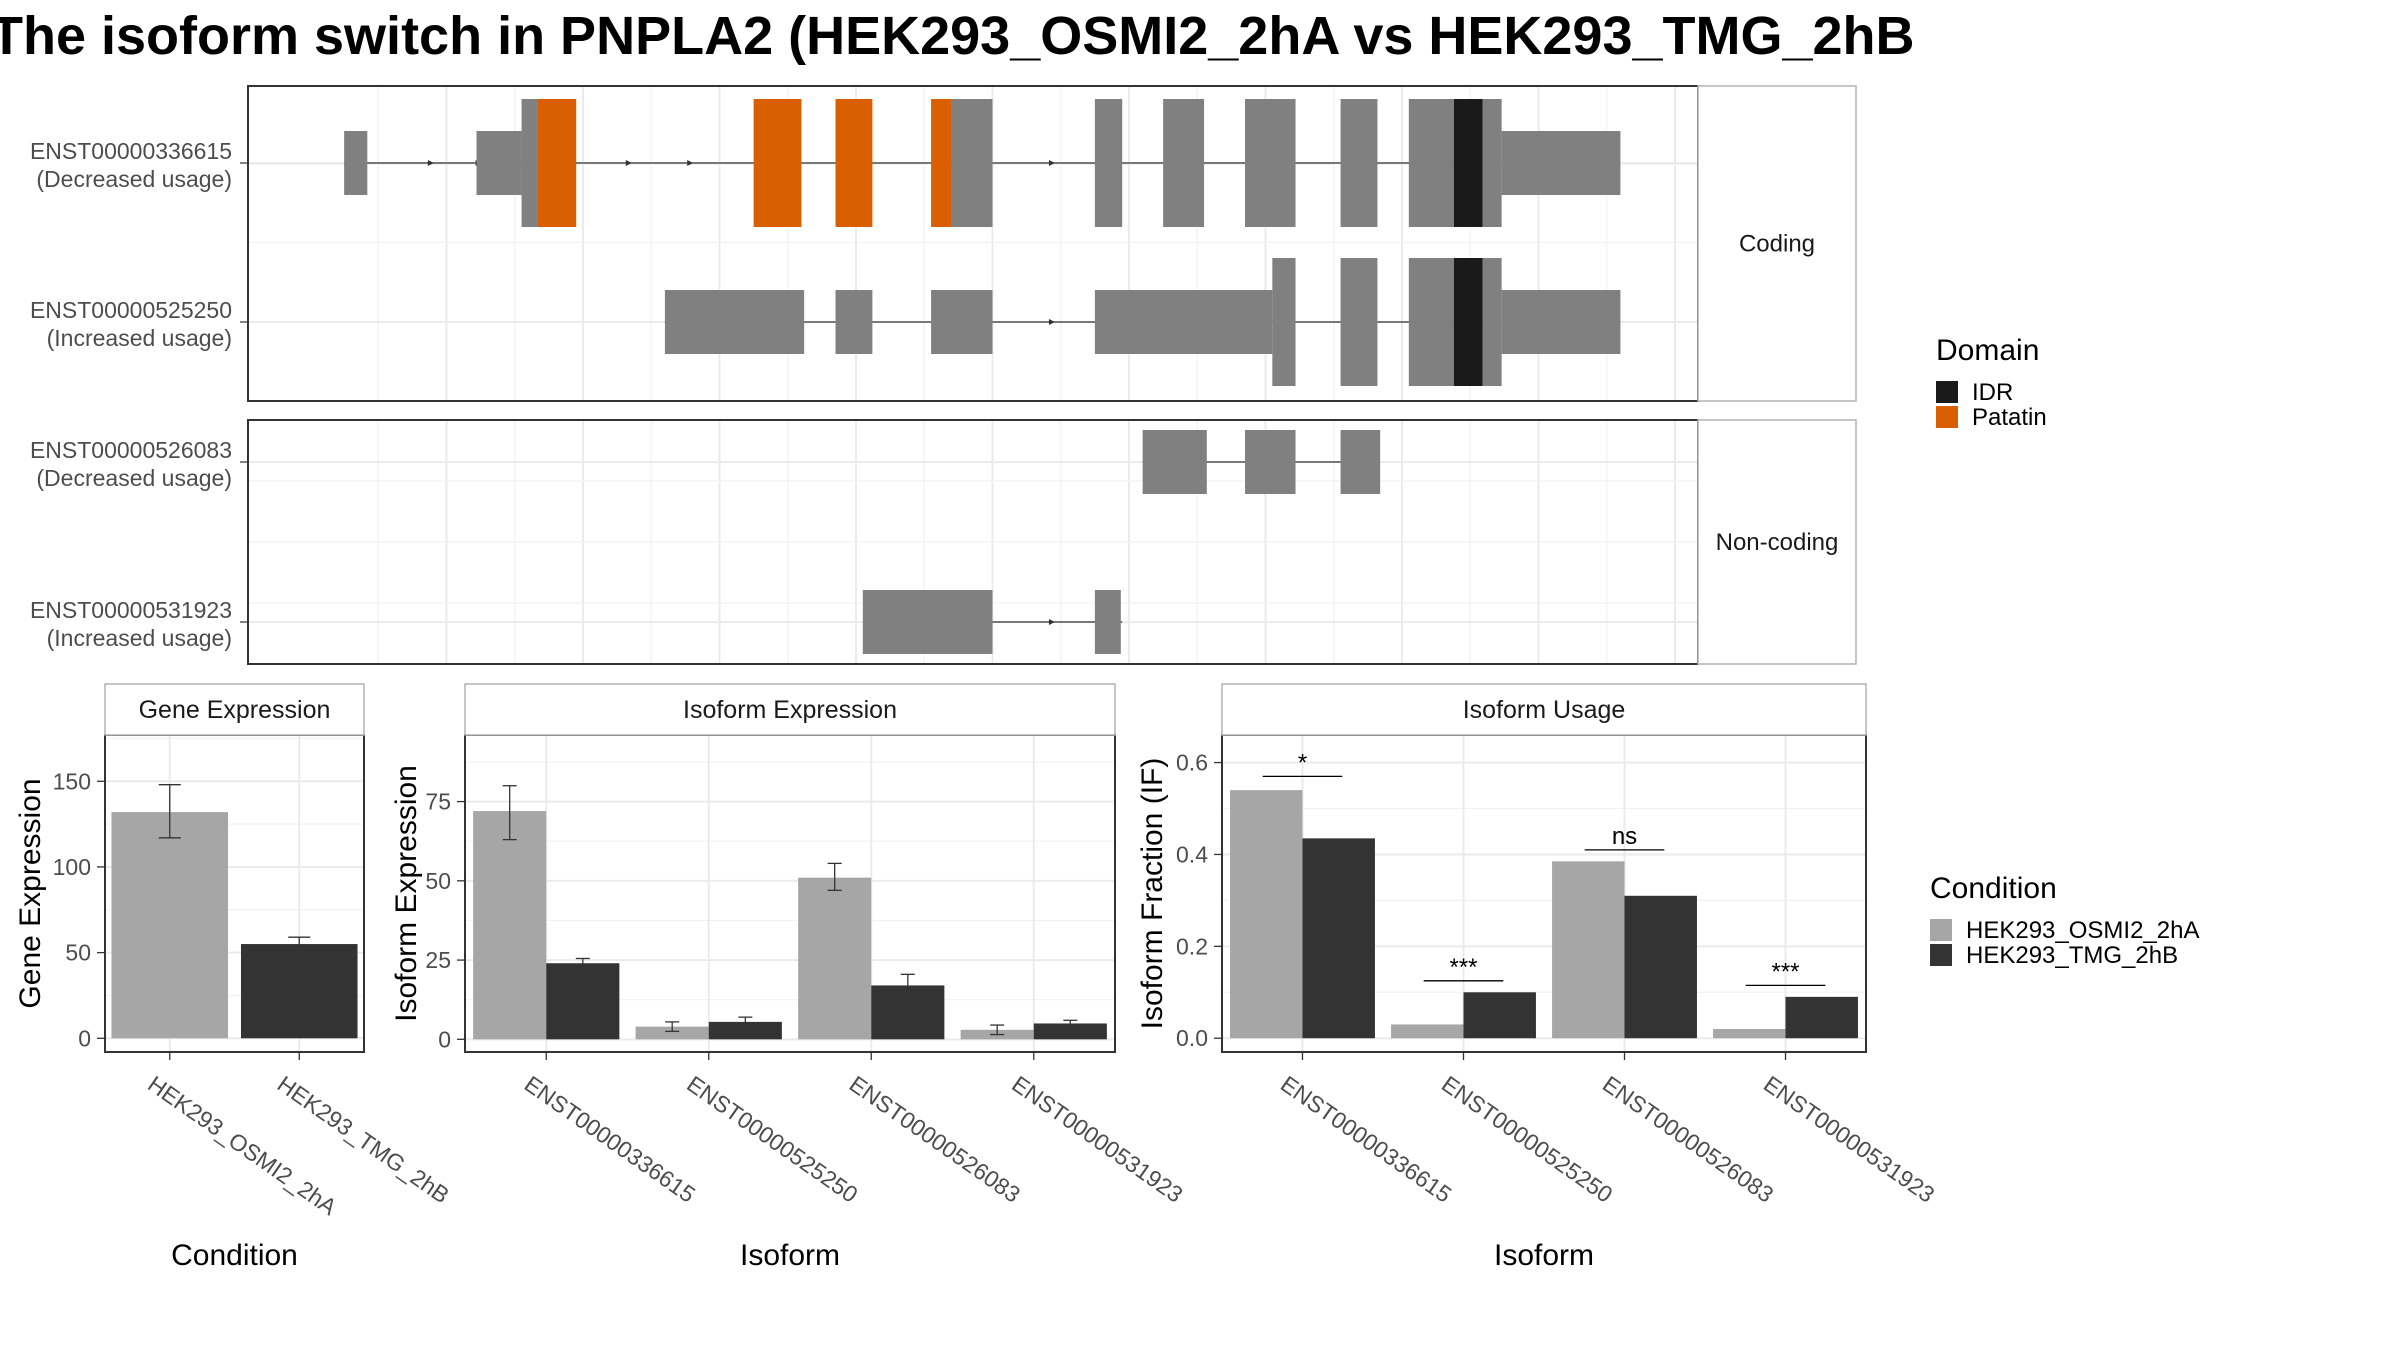 The width and height of the screenshot is (2400, 1350). I want to click on legend-key-idr, so click(1947, 392).